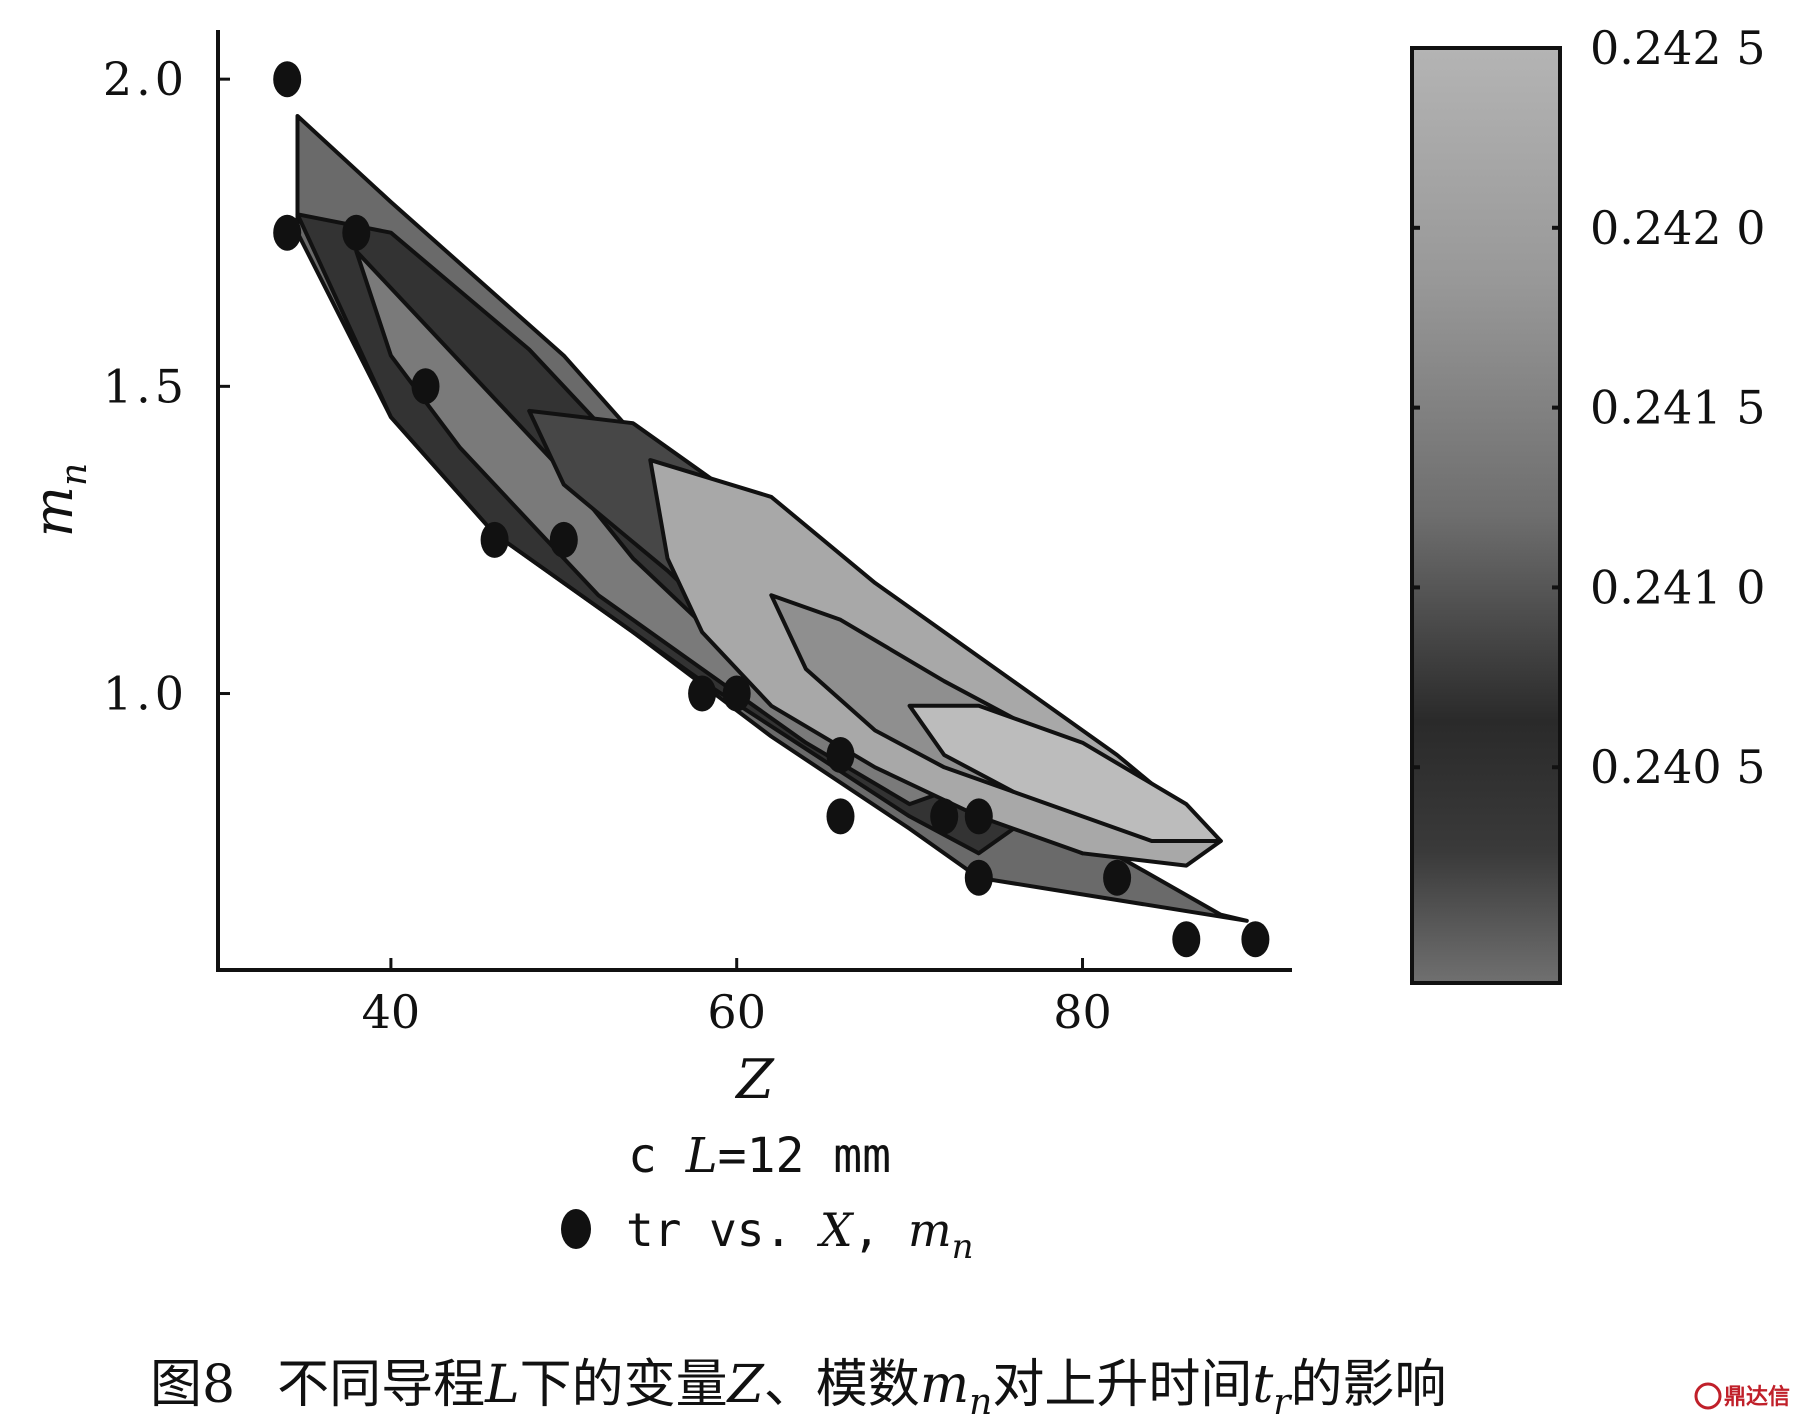  What do you see at coordinates (145, 694) in the screenshot?
I see `y-tick-label: 1.0` at bounding box center [145, 694].